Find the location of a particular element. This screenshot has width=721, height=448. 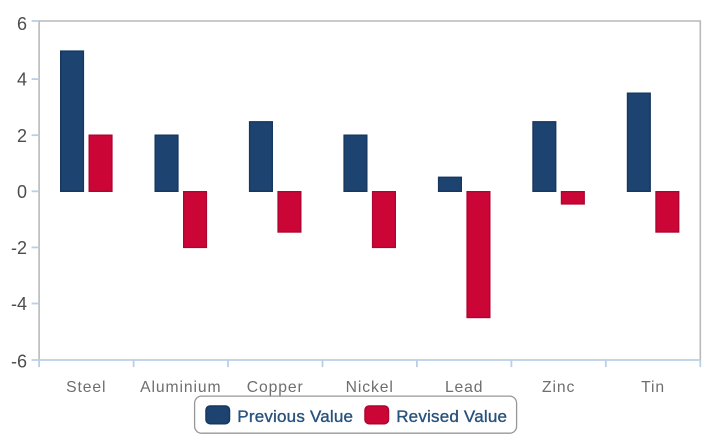

svg-text: 6 is located at coordinates (22, 24).